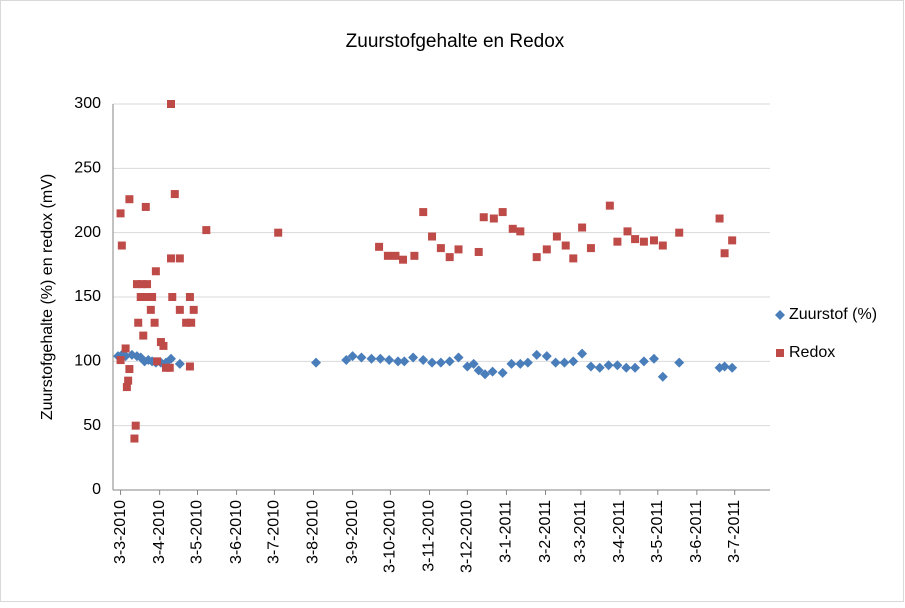  What do you see at coordinates (580, 531) in the screenshot?
I see `x-tick-label: 3-3-2011` at bounding box center [580, 531].